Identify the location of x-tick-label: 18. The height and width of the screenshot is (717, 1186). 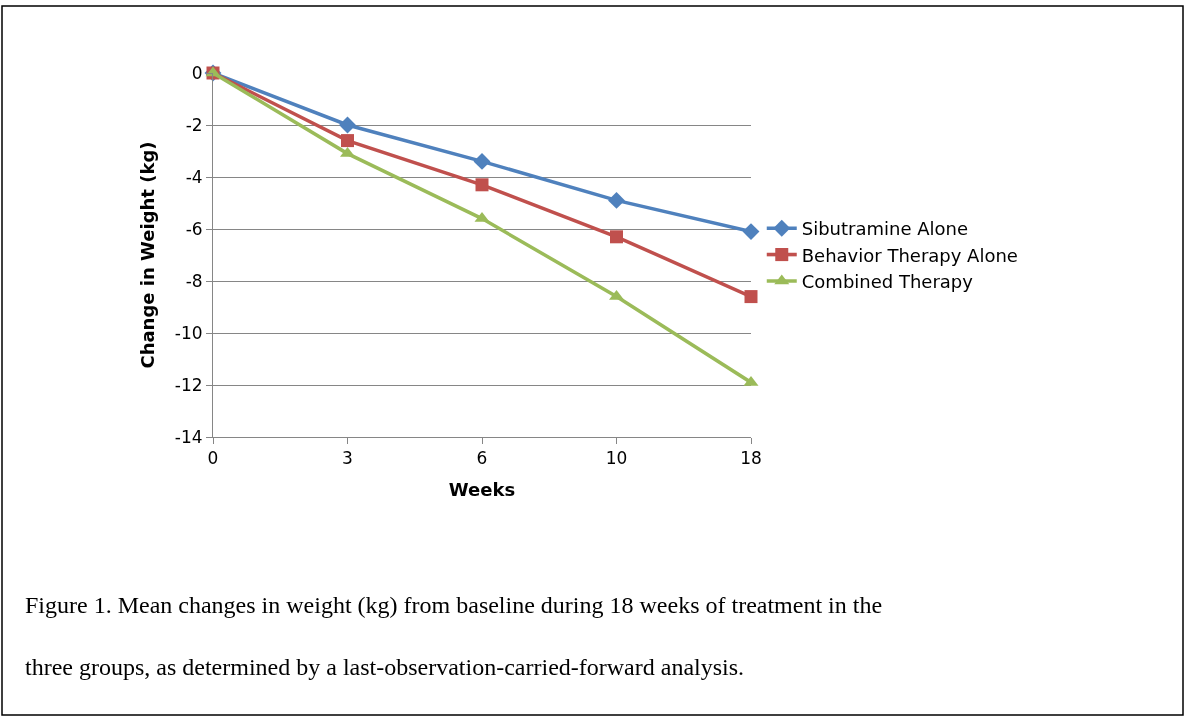
(751, 458).